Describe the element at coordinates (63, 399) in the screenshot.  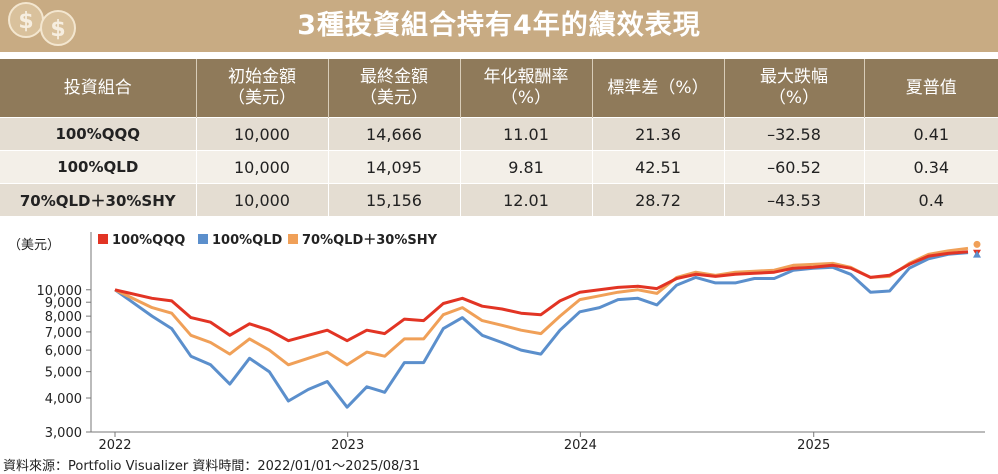
I see `y-tick-label: 4,000` at that location.